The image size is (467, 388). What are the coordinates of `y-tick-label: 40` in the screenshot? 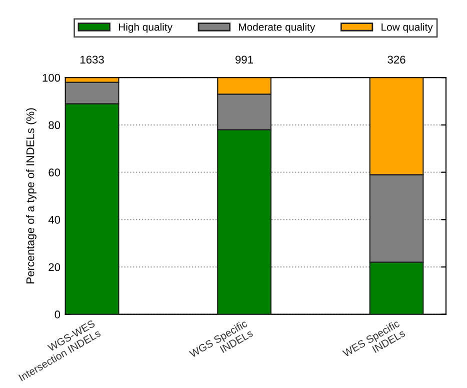 It's located at (54, 220).